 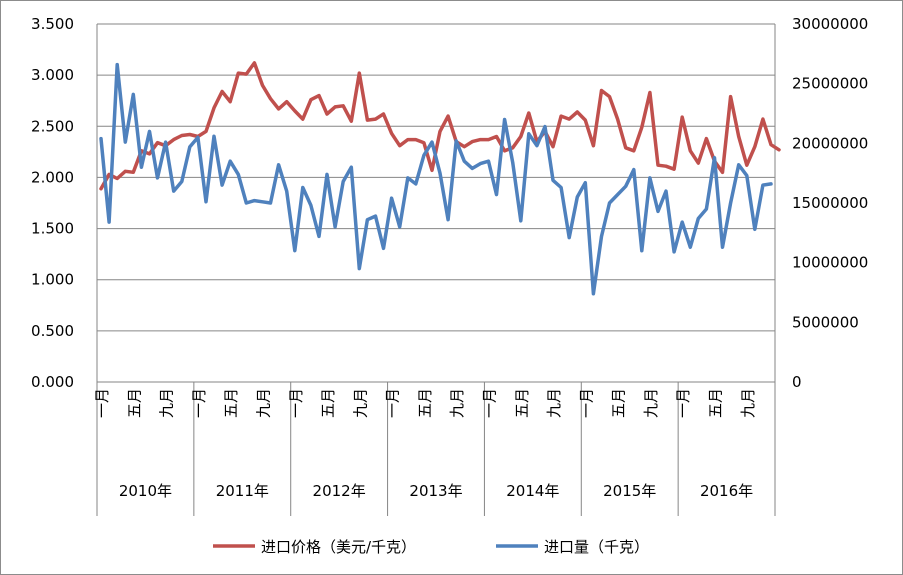 I want to click on y-right-tick-label: 15000000, so click(x=830, y=203).